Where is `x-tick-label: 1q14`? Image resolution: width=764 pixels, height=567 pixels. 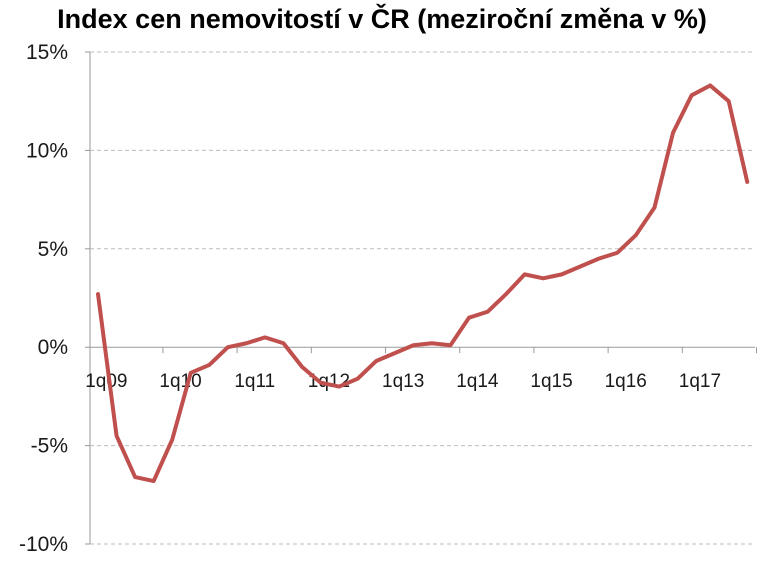
x-tick-label: 1q14 is located at coordinates (477, 381).